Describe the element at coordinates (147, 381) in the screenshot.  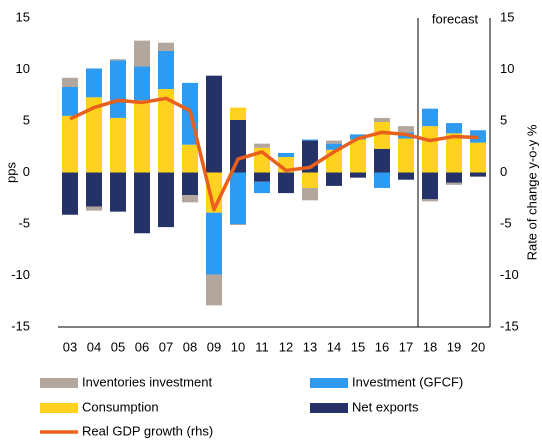
I see `legend-label: Inventories investment` at that location.